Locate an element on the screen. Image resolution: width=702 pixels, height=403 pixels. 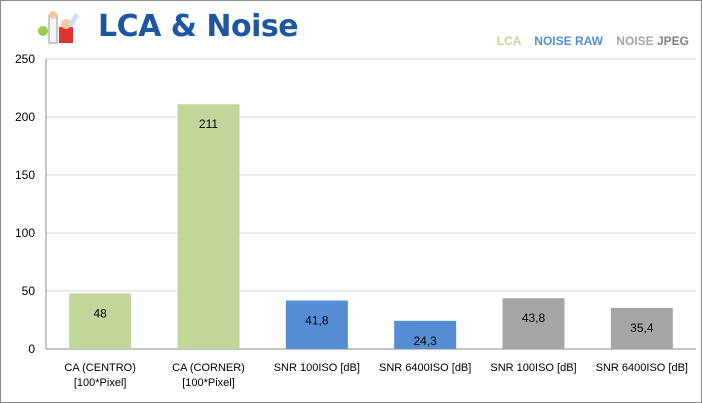
data-label: 35,4 is located at coordinates (642, 328).